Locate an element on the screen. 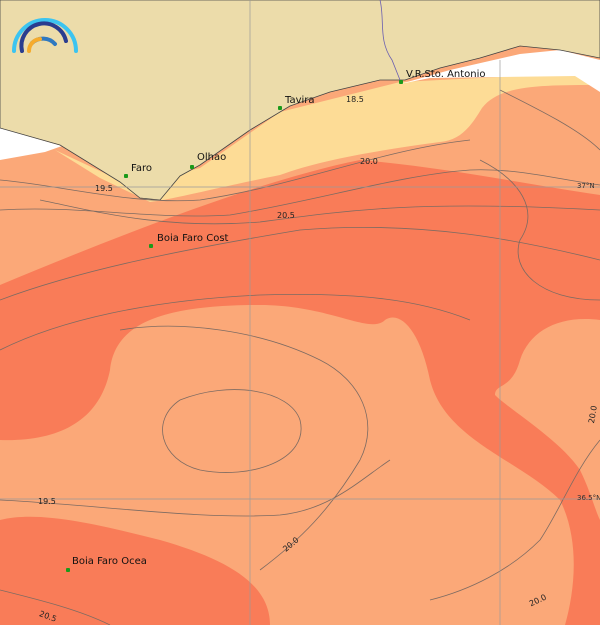 This screenshot has height=625, width=600. station-marker-boia-faro-ocea is located at coordinates (68, 570).